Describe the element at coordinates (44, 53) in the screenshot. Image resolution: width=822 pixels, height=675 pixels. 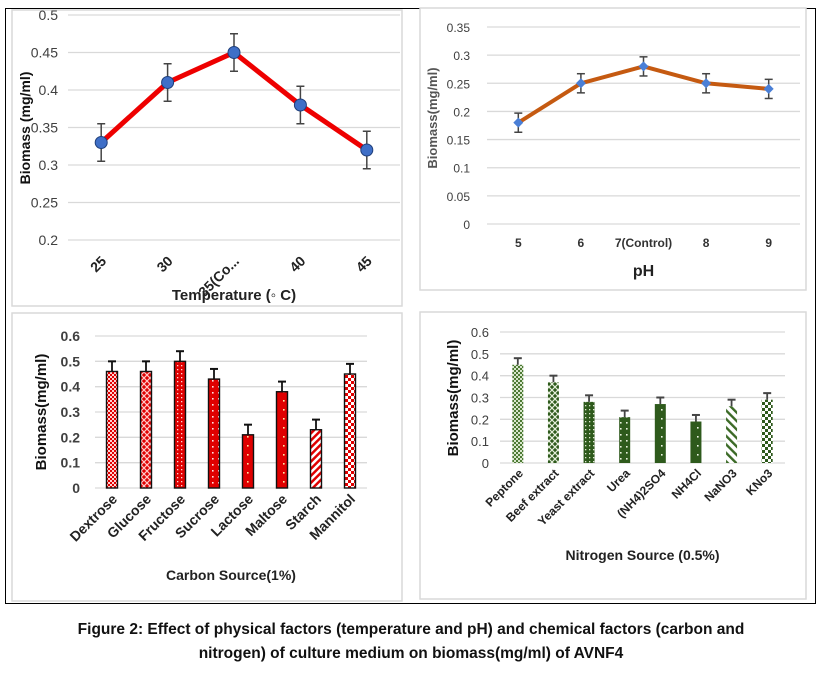
I see `y-tick-label: 0.45` at that location.